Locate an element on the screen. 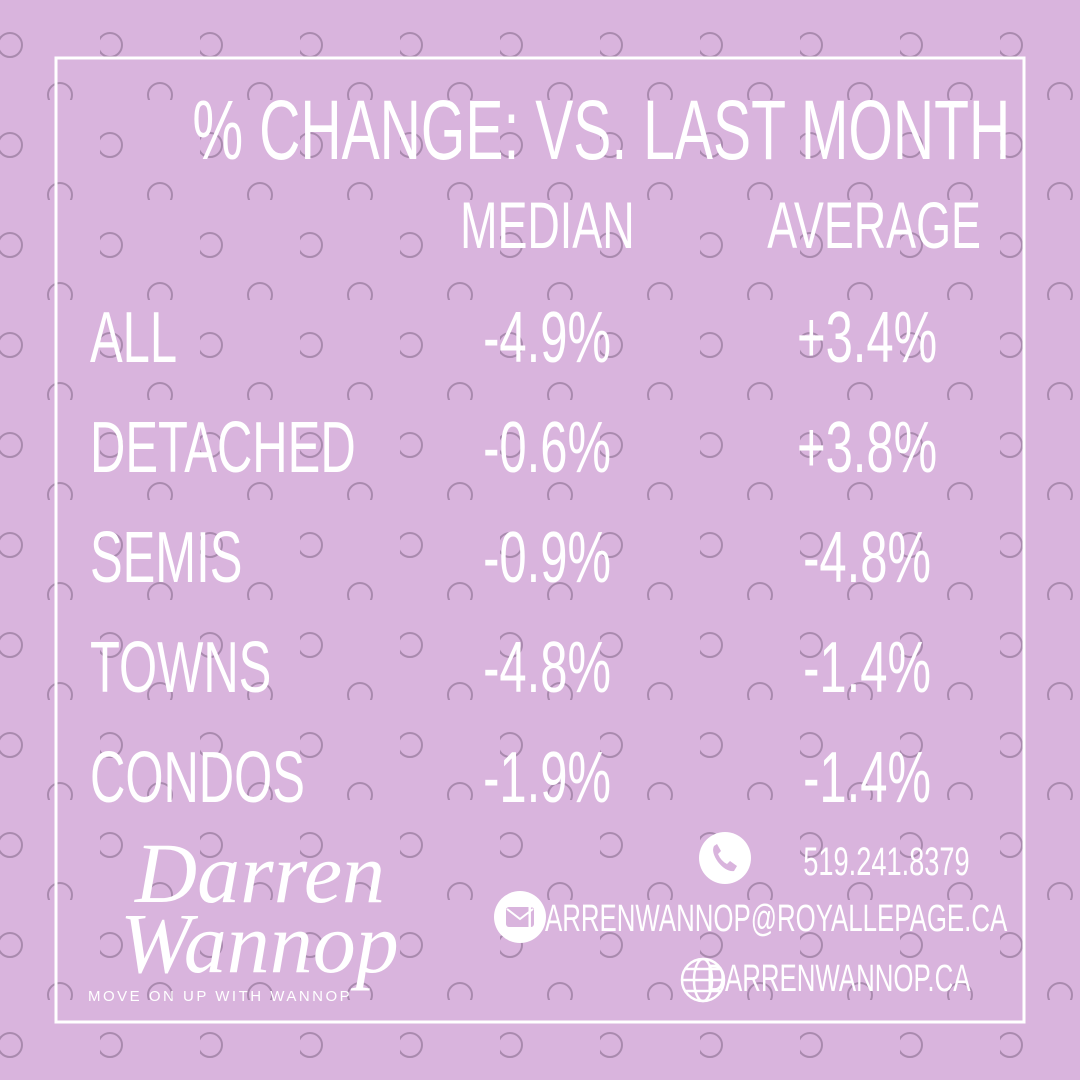 The image size is (1080, 1080). row-label: DETACHED is located at coordinates (255, 448).